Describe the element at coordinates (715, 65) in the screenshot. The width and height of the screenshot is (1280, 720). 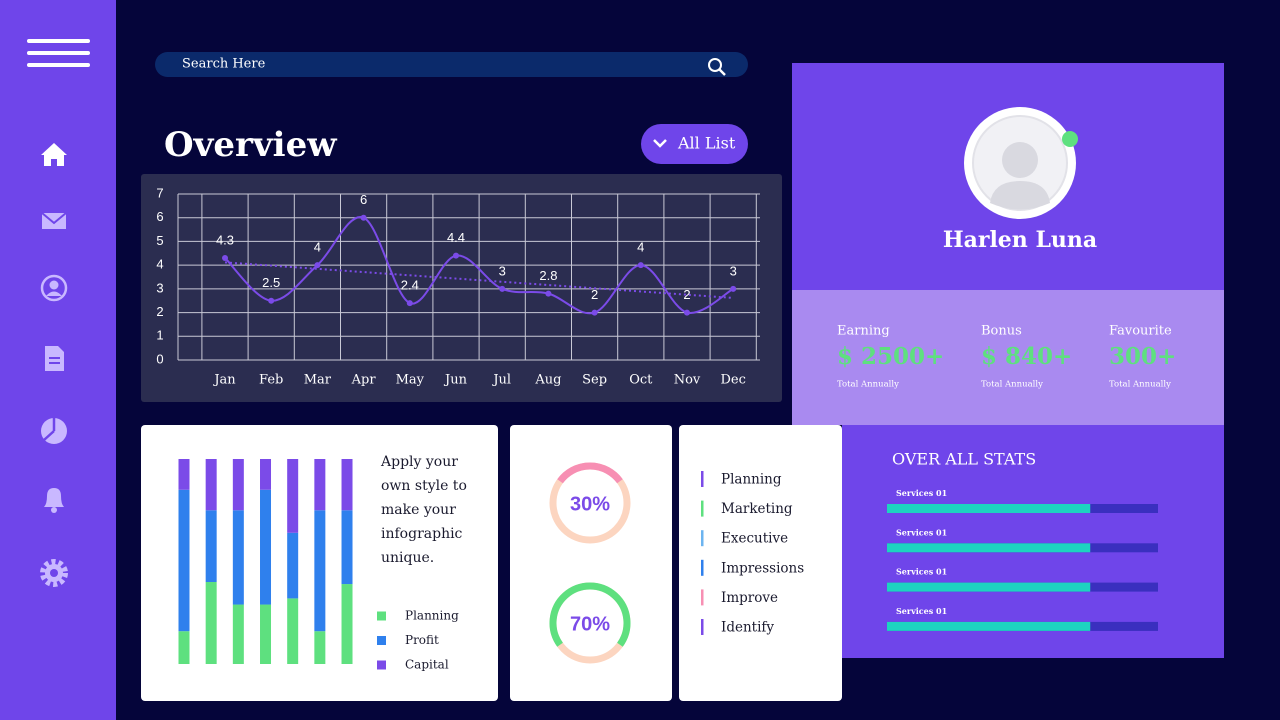
I see `search-icon` at that location.